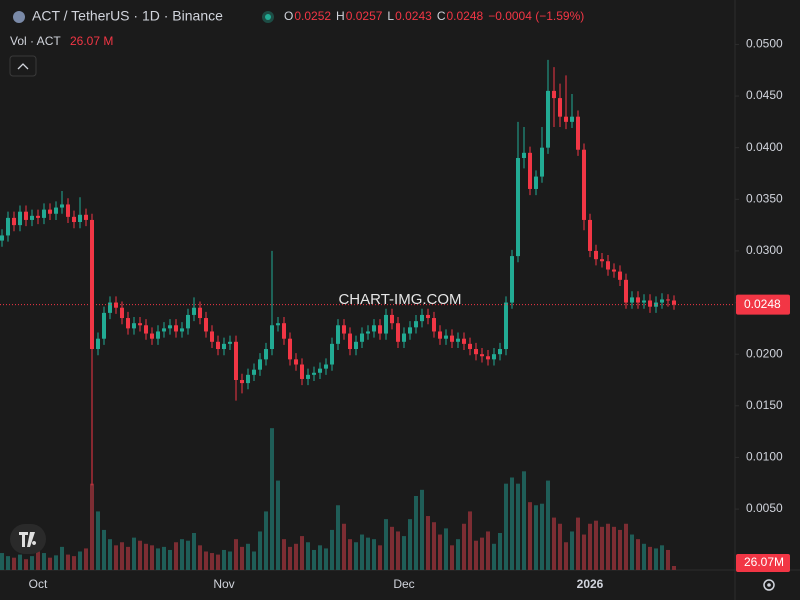 The image size is (800, 600). What do you see at coordinates (764, 508) in the screenshot?
I see `y-tick-label: 0.0050` at bounding box center [764, 508].